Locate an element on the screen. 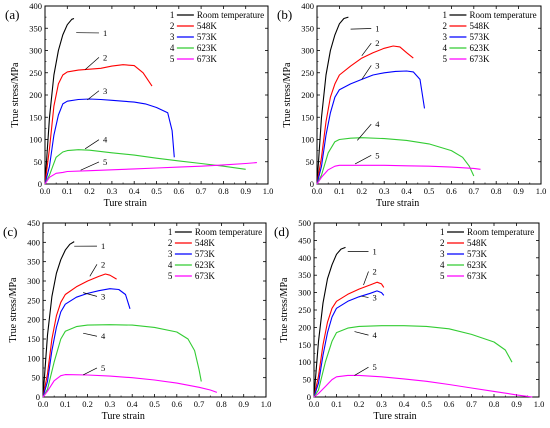 This screenshot has width=550, height=428. curve-number-label: 2 is located at coordinates (105, 57).